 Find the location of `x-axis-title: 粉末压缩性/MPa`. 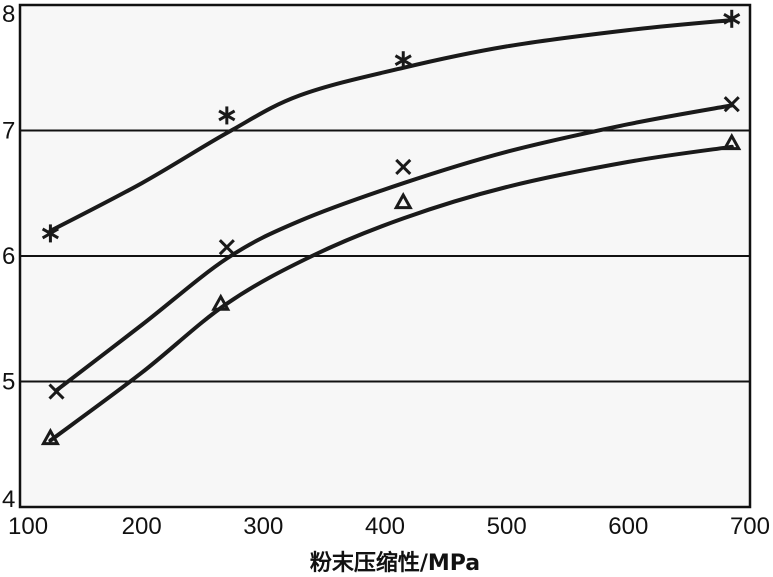

x-axis-title: 粉末压缩性/MPa is located at coordinates (395, 563).